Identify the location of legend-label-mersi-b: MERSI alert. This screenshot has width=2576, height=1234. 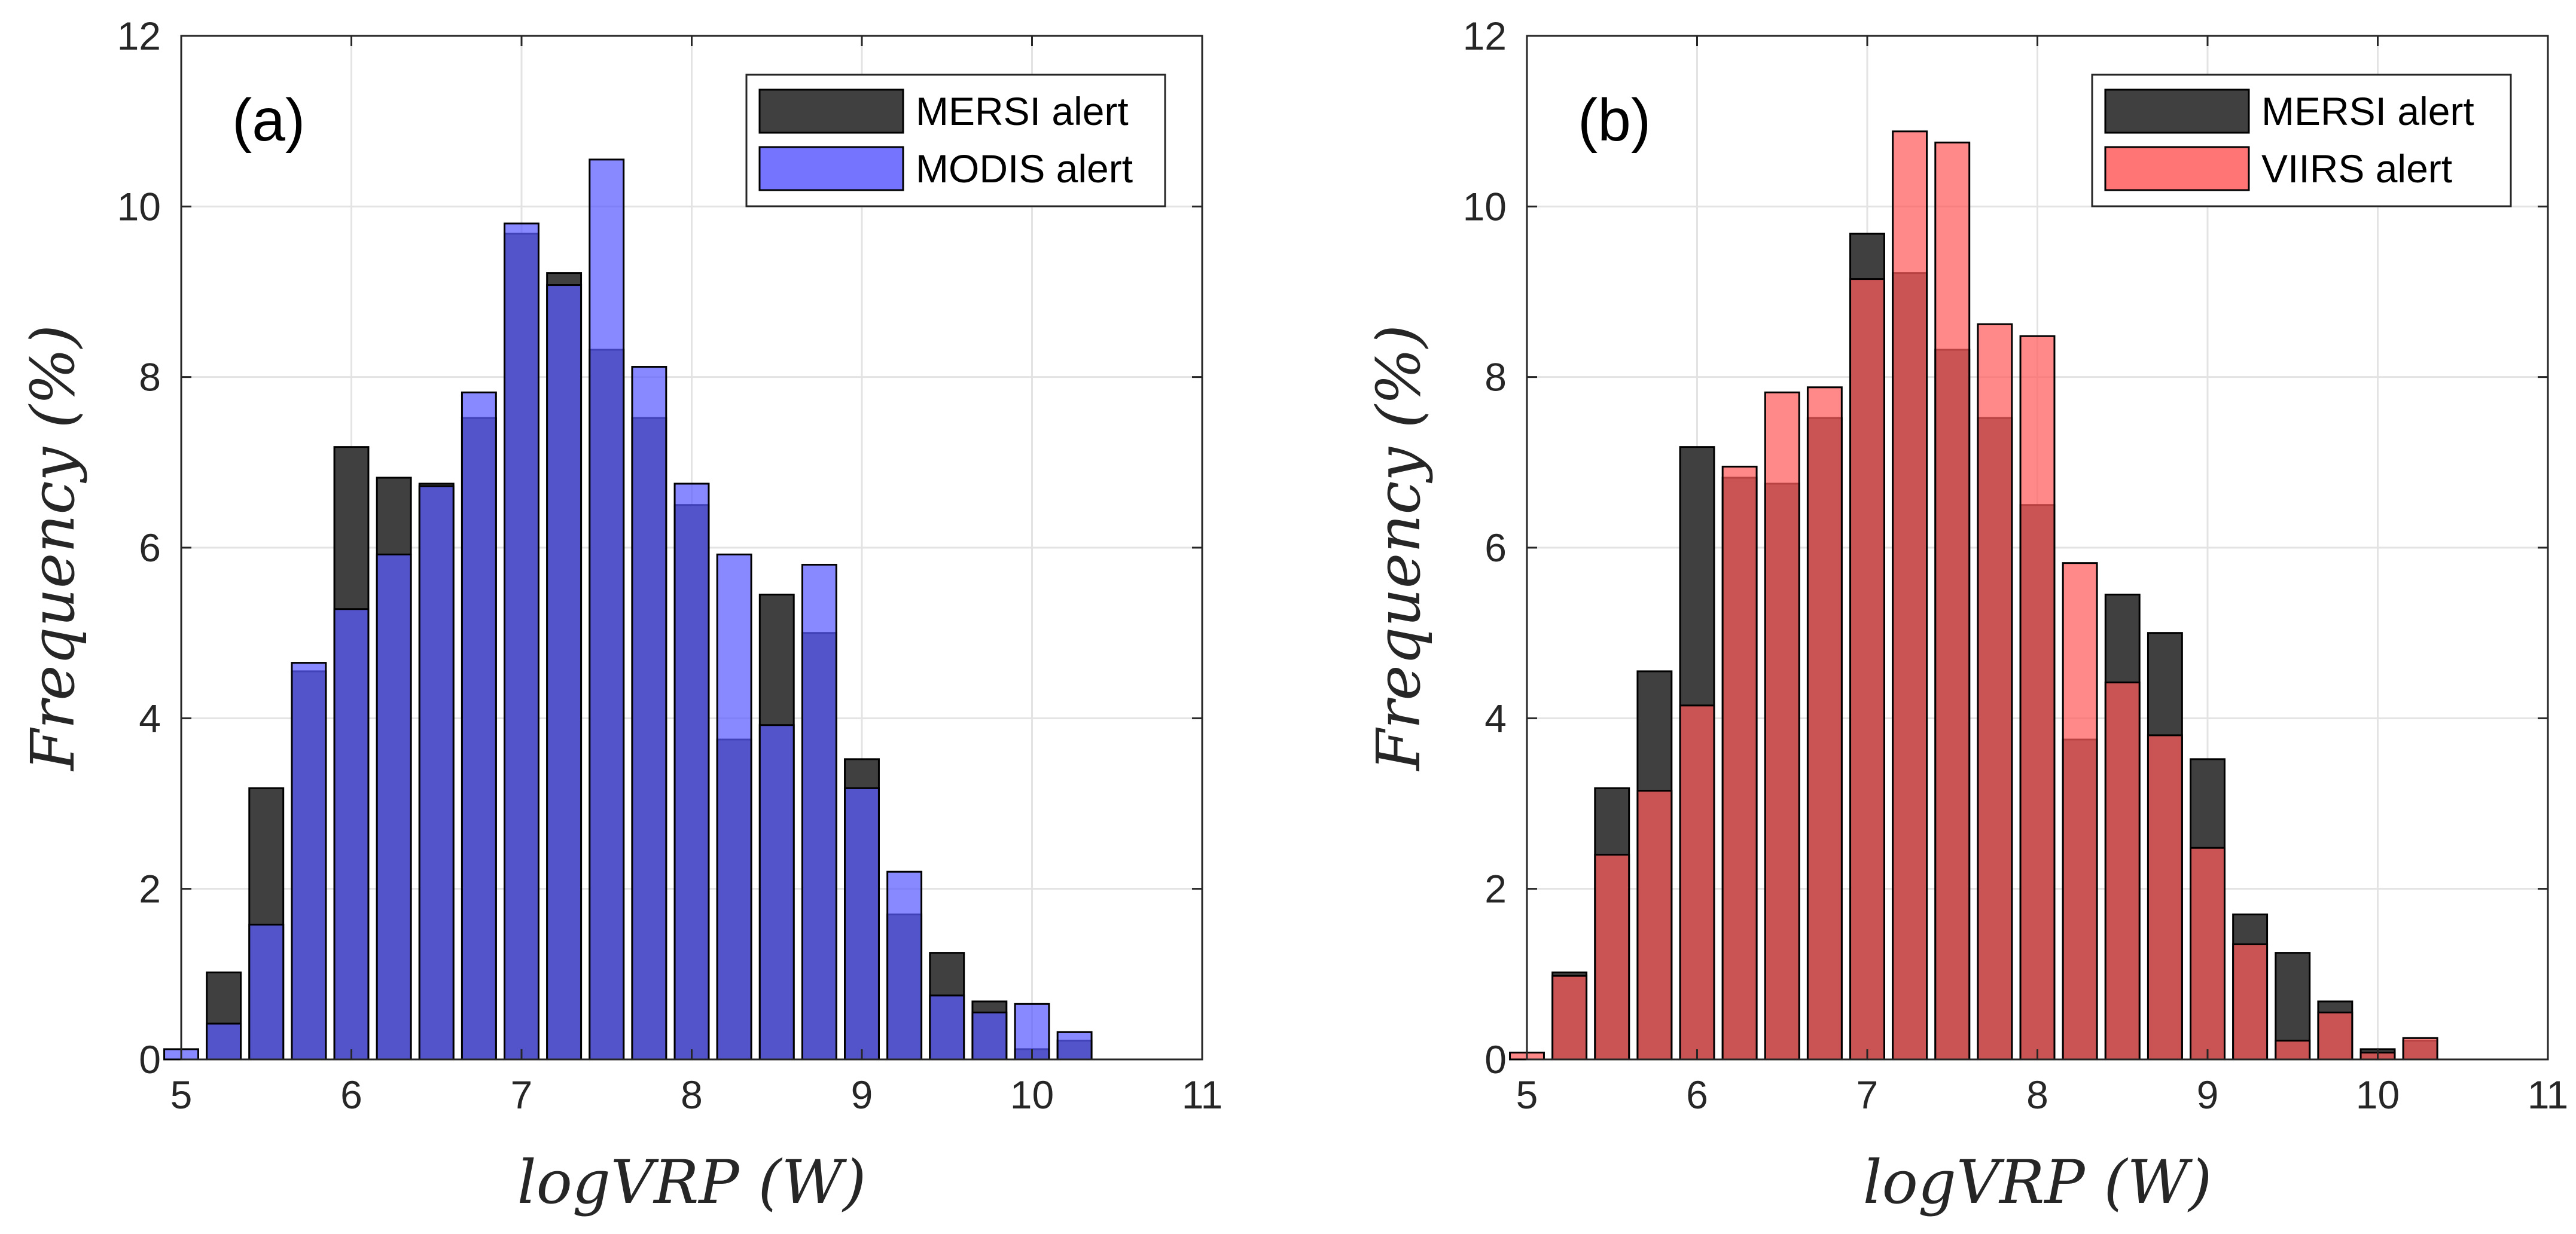
(2368, 111).